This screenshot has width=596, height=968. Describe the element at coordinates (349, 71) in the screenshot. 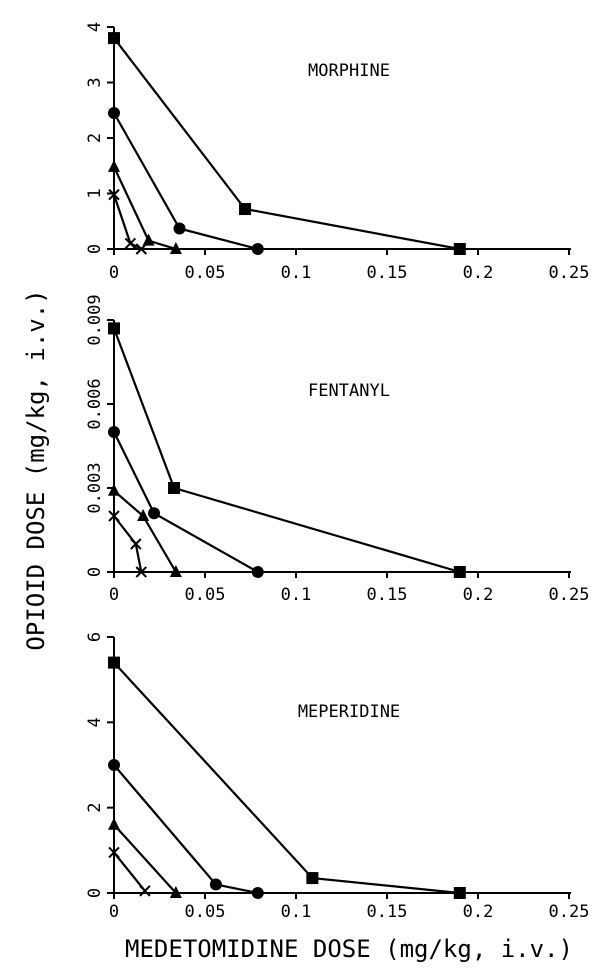

I see `panel-title: MORPHINE` at that location.